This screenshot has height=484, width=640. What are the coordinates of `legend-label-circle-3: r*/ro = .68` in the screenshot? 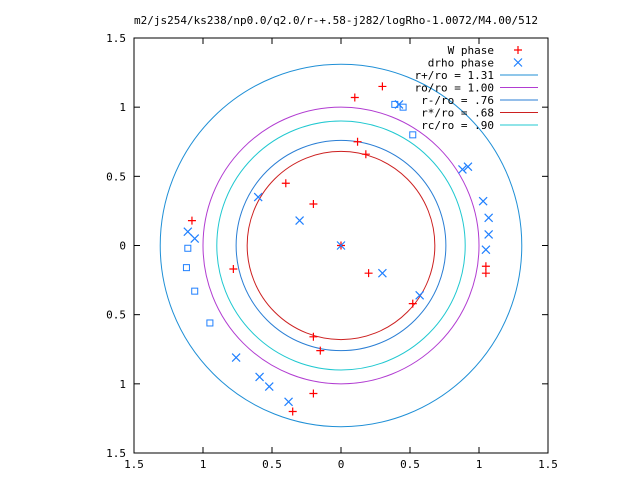 It's located at (457, 113).